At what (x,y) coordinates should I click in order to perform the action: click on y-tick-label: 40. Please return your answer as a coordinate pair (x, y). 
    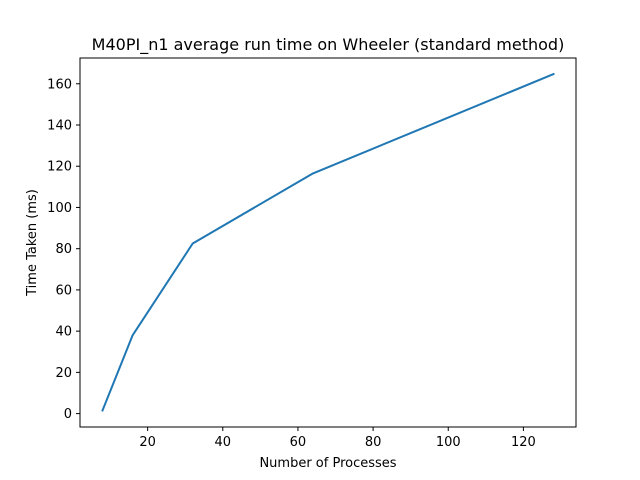
    Looking at the image, I should click on (63, 332).